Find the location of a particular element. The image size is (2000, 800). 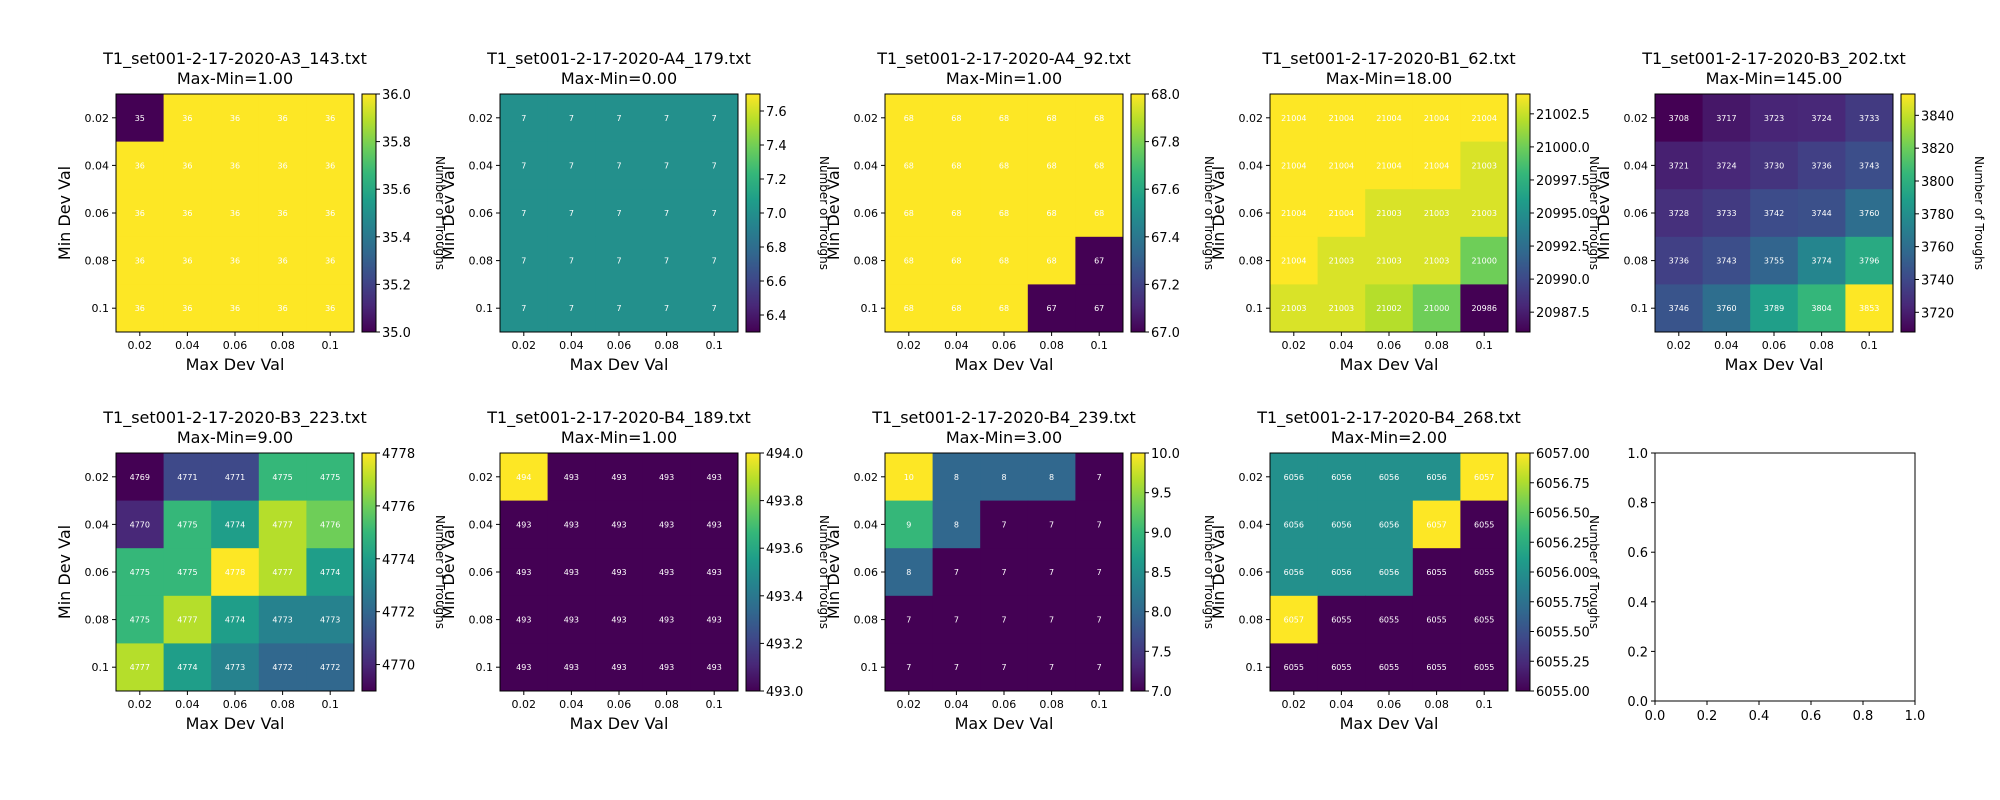

colorbar-label: Number of Troughs is located at coordinates (1594, 213).